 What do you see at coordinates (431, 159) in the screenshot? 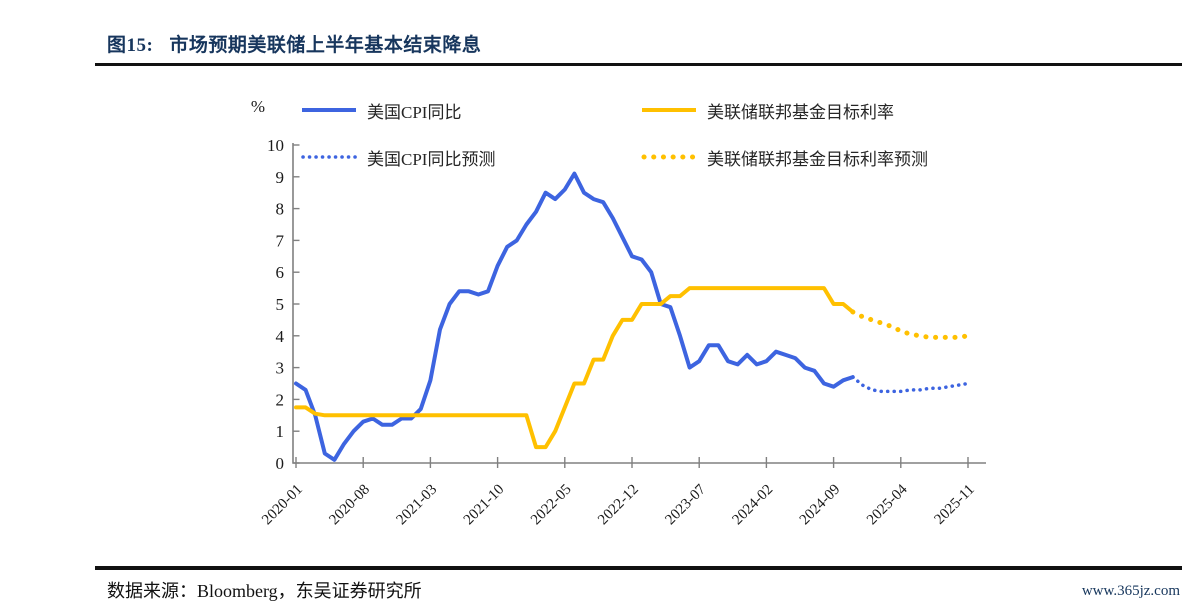
I see `legend-label: 美国CPI同比预测` at bounding box center [431, 159].